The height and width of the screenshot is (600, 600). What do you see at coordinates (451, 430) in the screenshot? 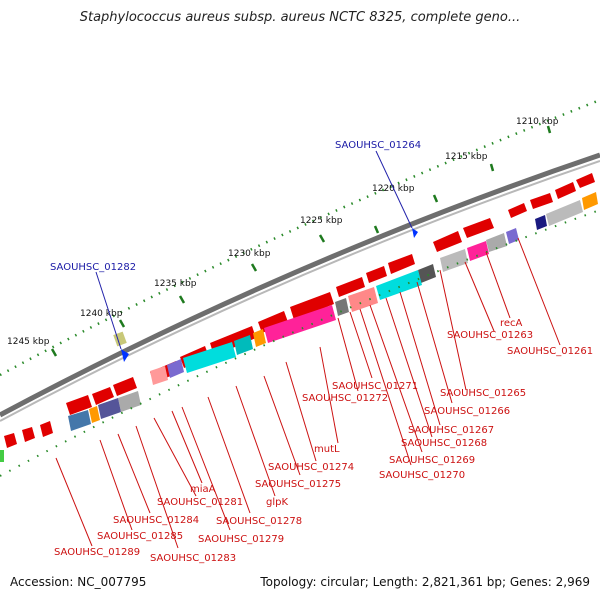
I see `gene-label-01267: SAOUHSC_01267` at bounding box center [451, 430].